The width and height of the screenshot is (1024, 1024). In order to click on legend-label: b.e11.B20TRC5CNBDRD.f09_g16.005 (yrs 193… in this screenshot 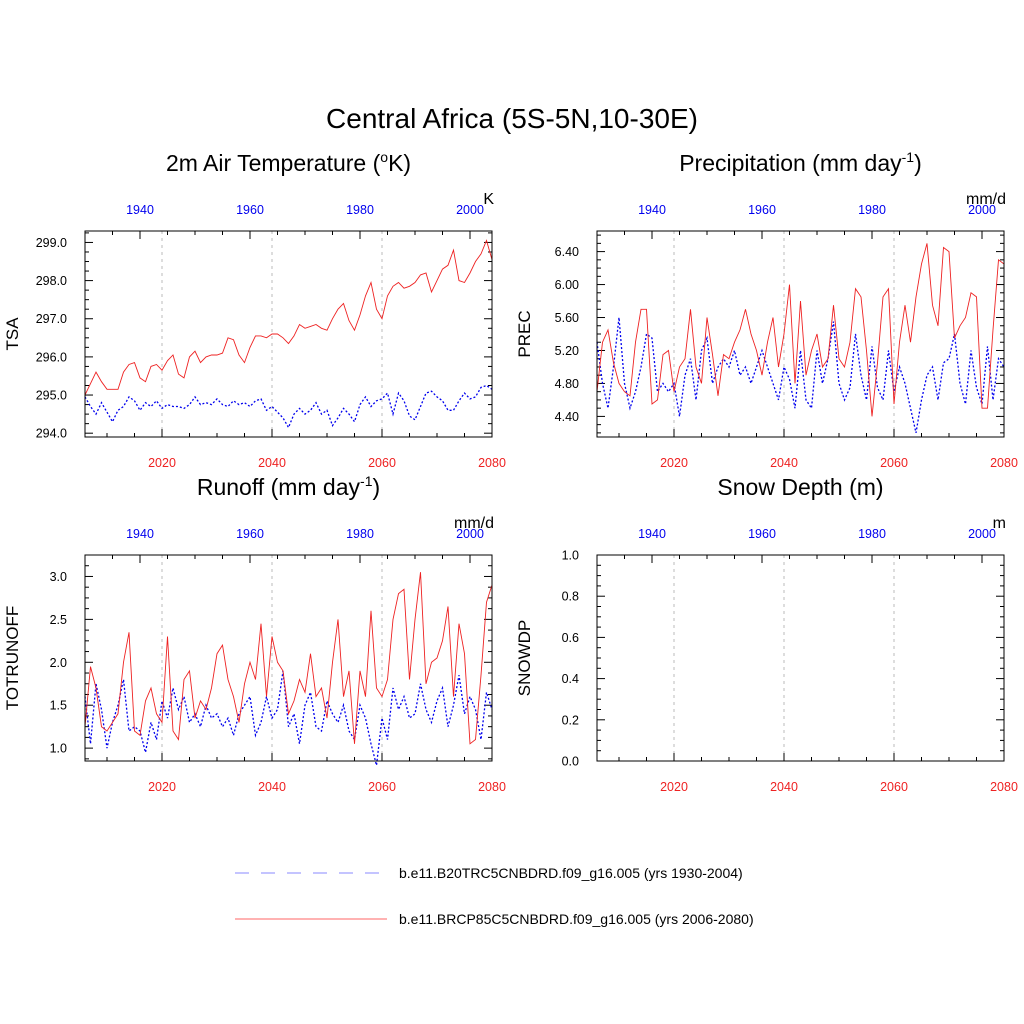, I will do `click(571, 873)`.